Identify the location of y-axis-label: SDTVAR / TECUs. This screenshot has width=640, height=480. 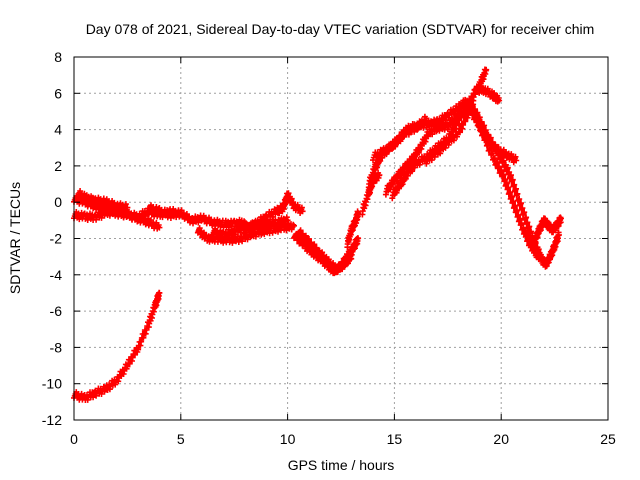
(15, 238).